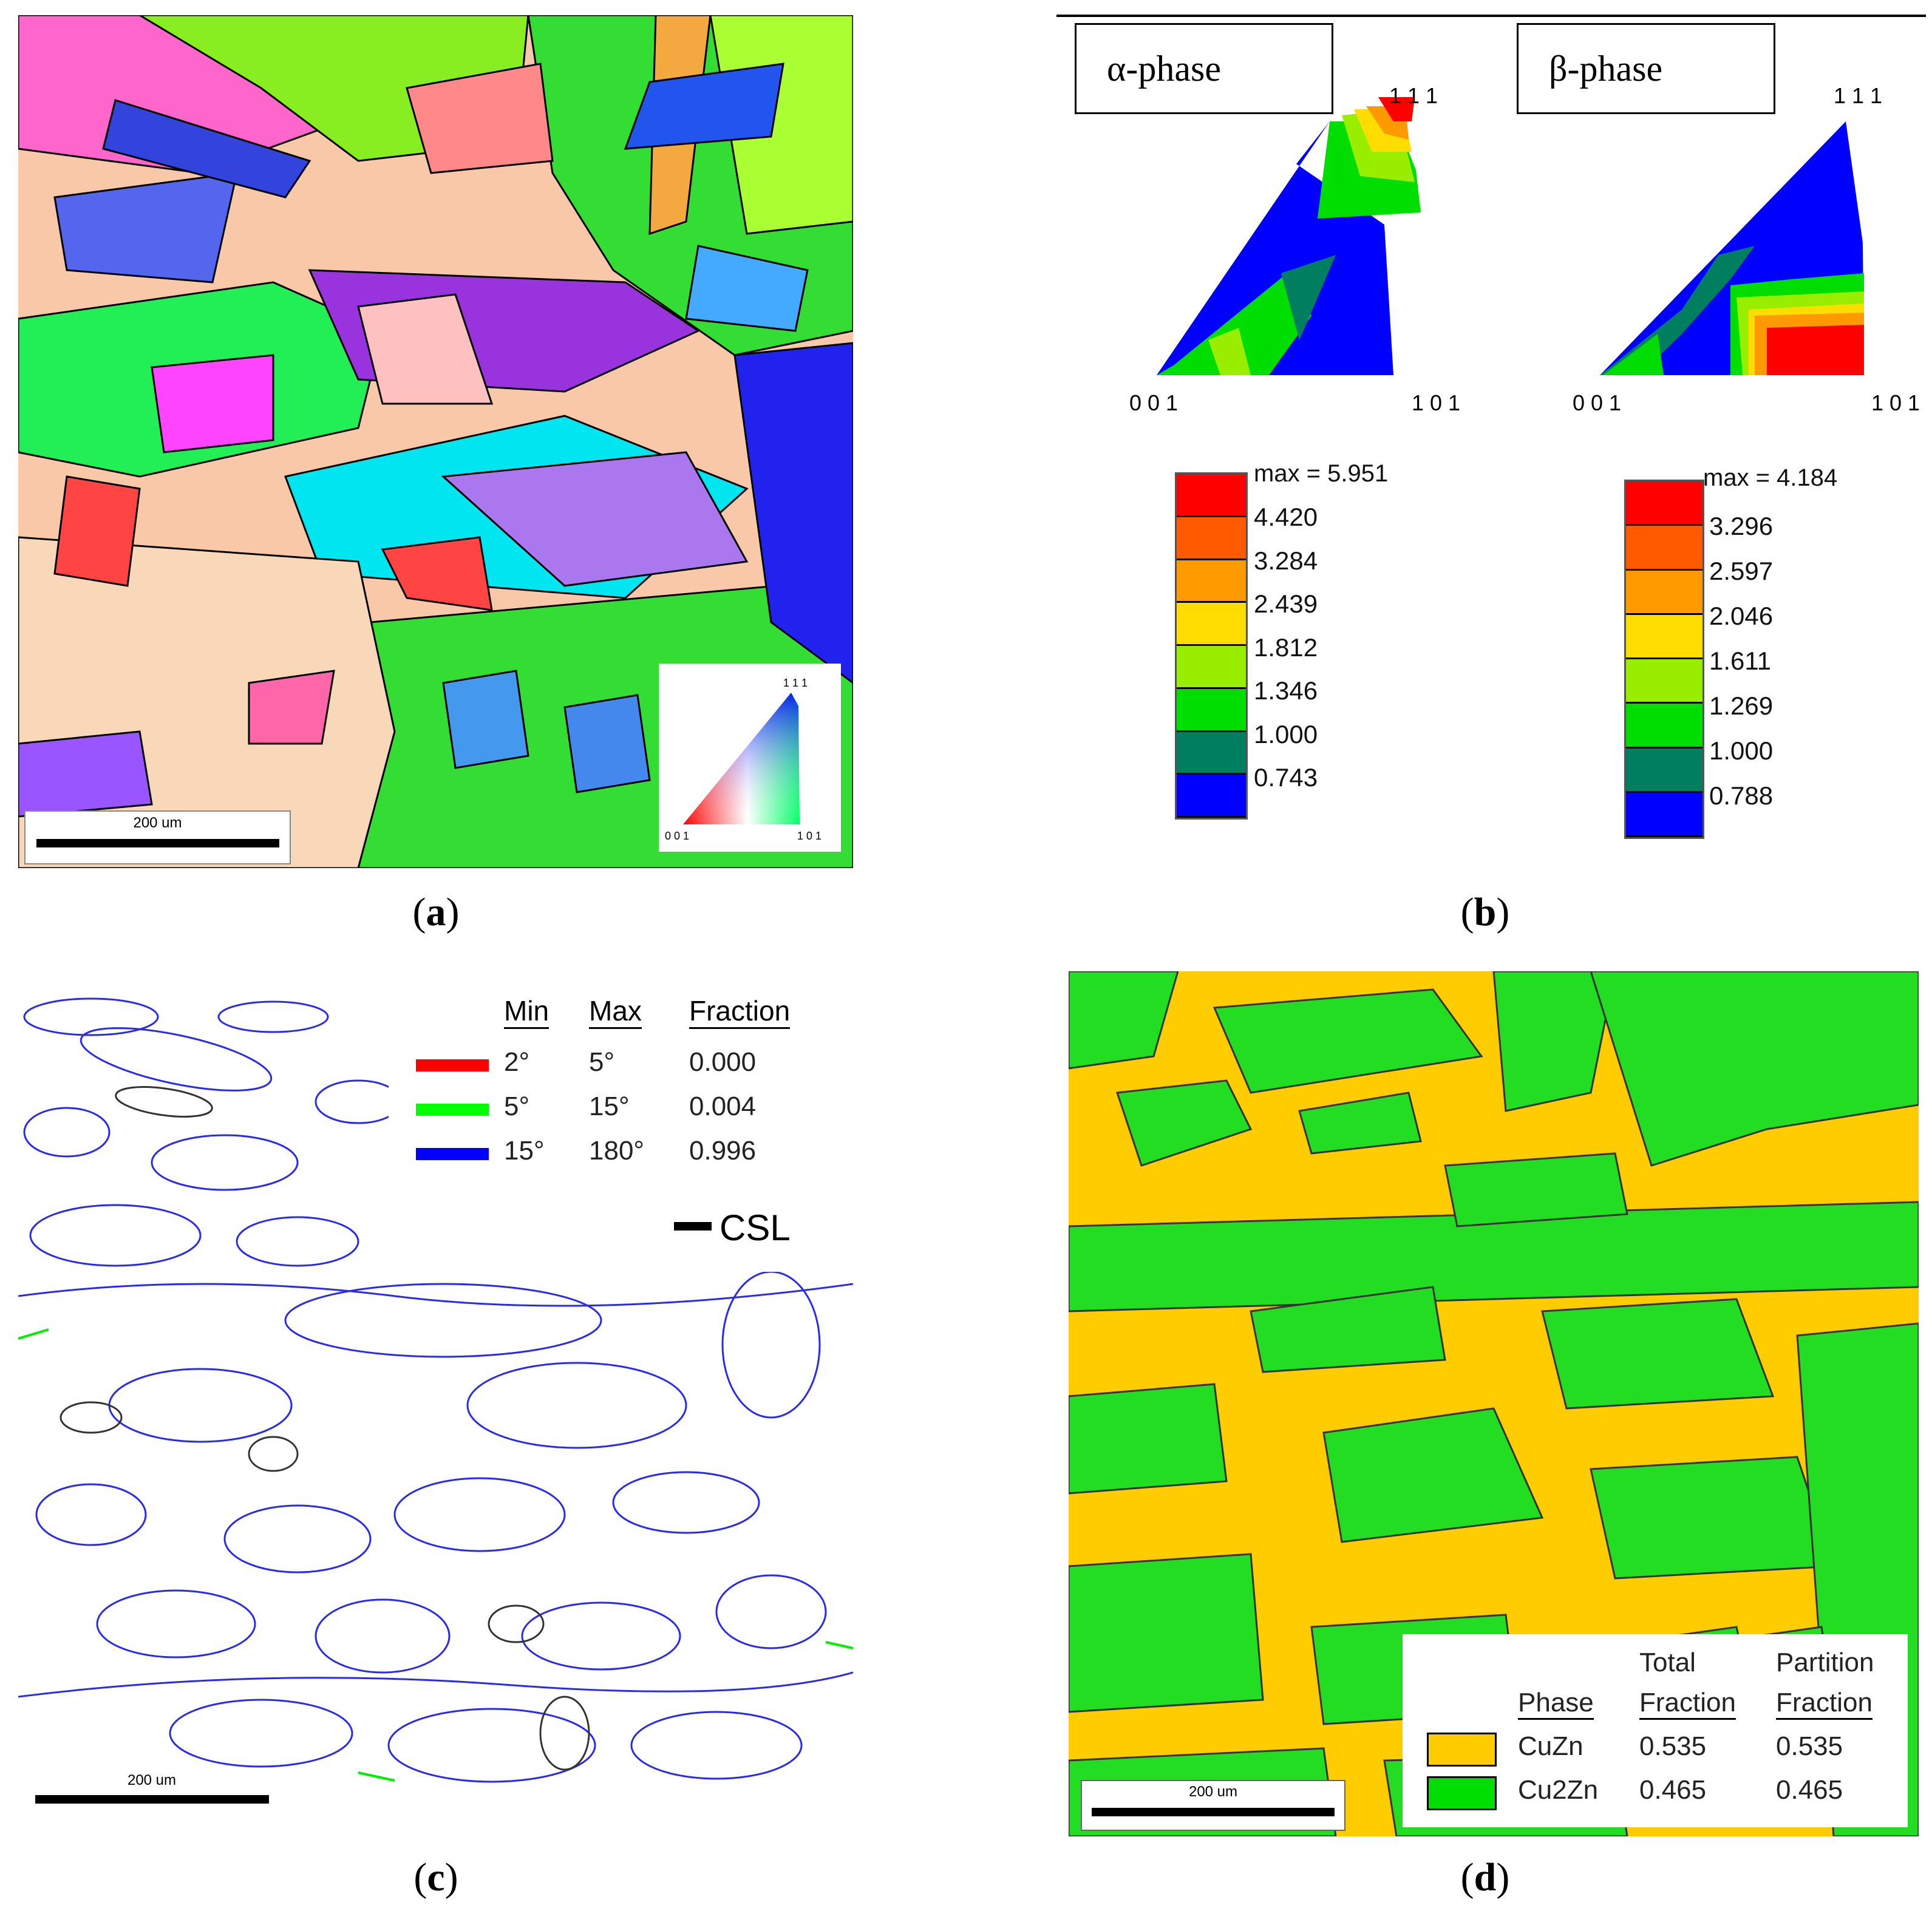  Describe the element at coordinates (1667, 1662) in the screenshot. I see `phase-header-total: Total` at that location.